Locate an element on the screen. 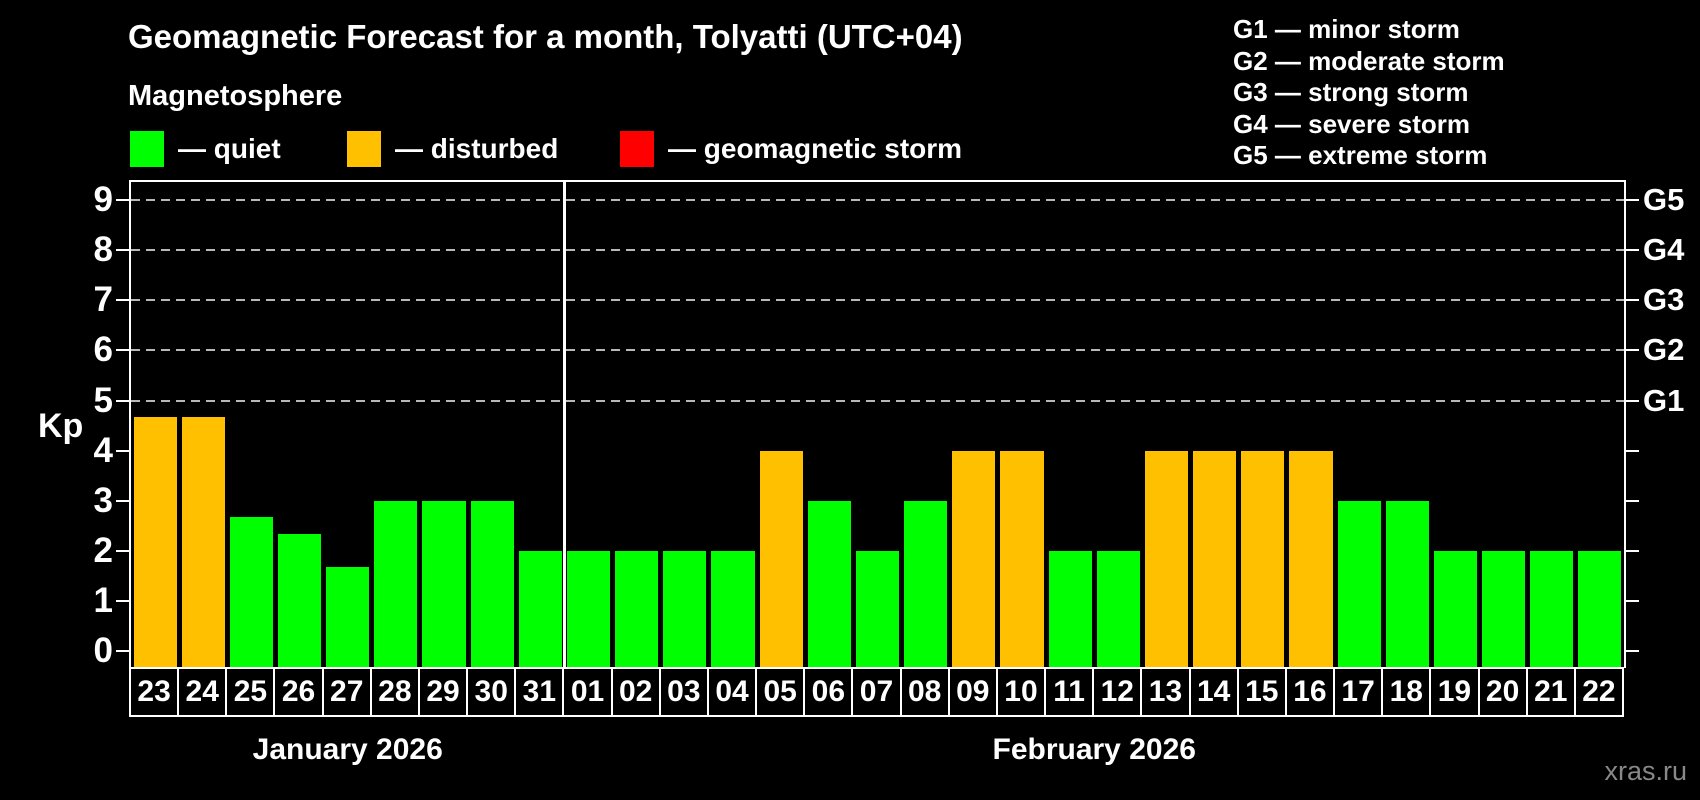  date-label: 31 is located at coordinates (539, 691).